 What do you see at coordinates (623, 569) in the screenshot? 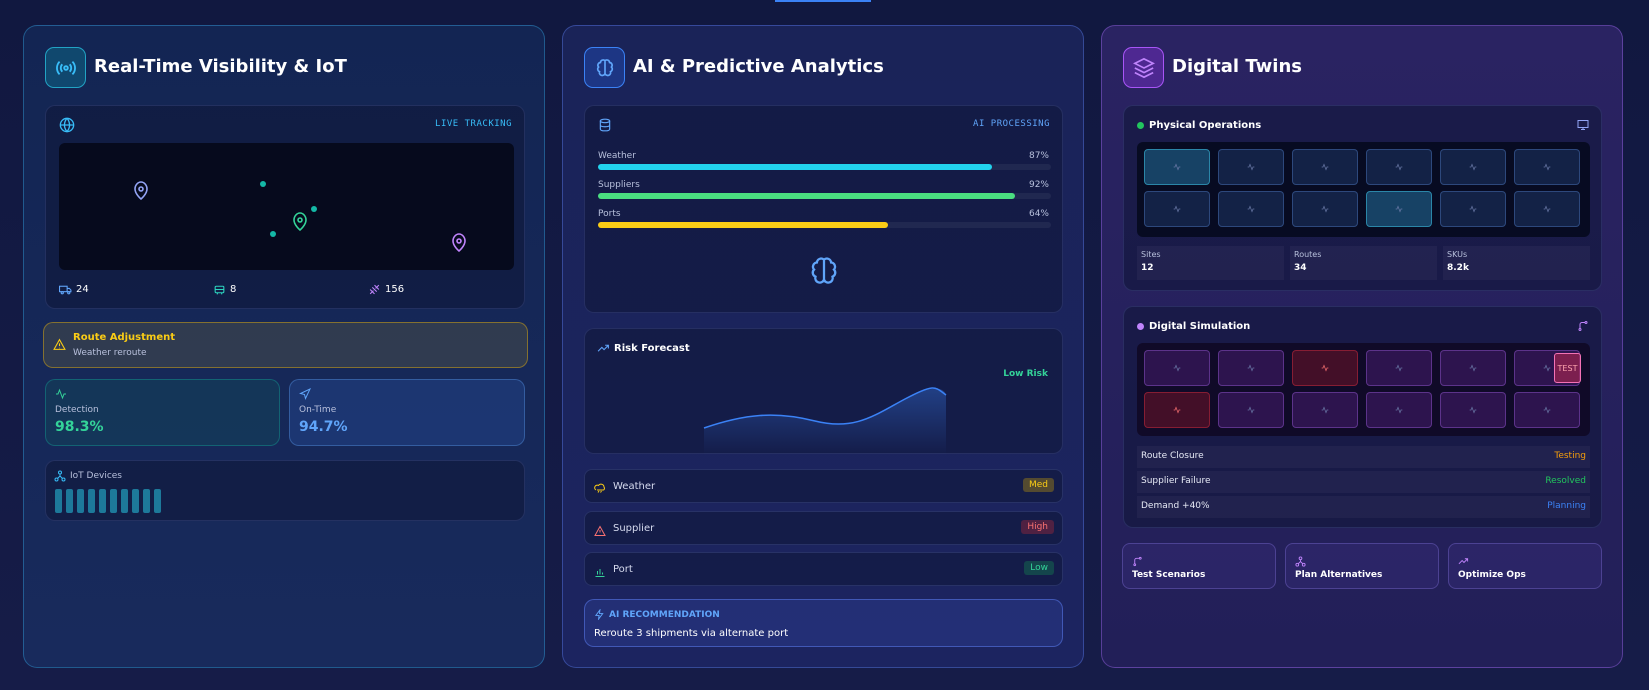
I see `risk-name: Port` at bounding box center [623, 569].